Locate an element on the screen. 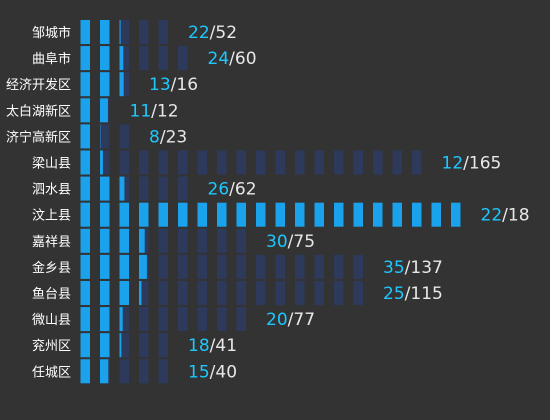 Image resolution: width=550 pixels, height=420 pixels. category-label: 鱼台县 is located at coordinates (51, 294).